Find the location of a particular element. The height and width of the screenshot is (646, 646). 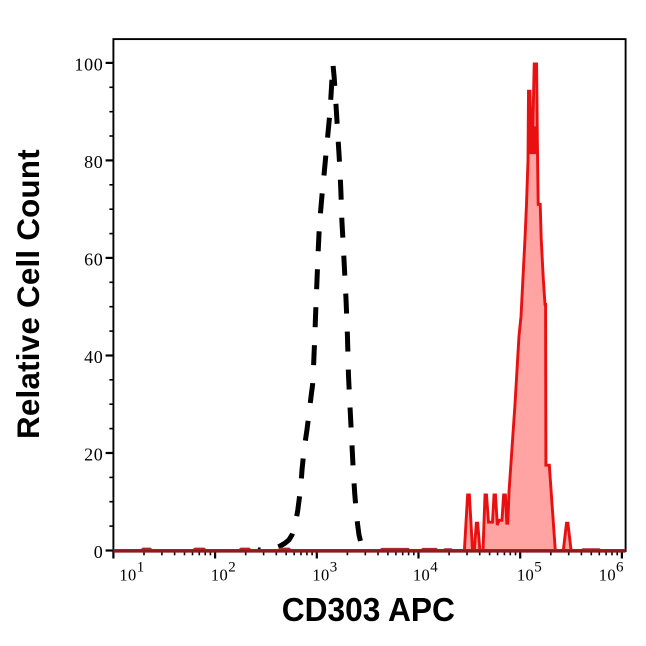

svg-text: 0 is located at coordinates (99, 552).